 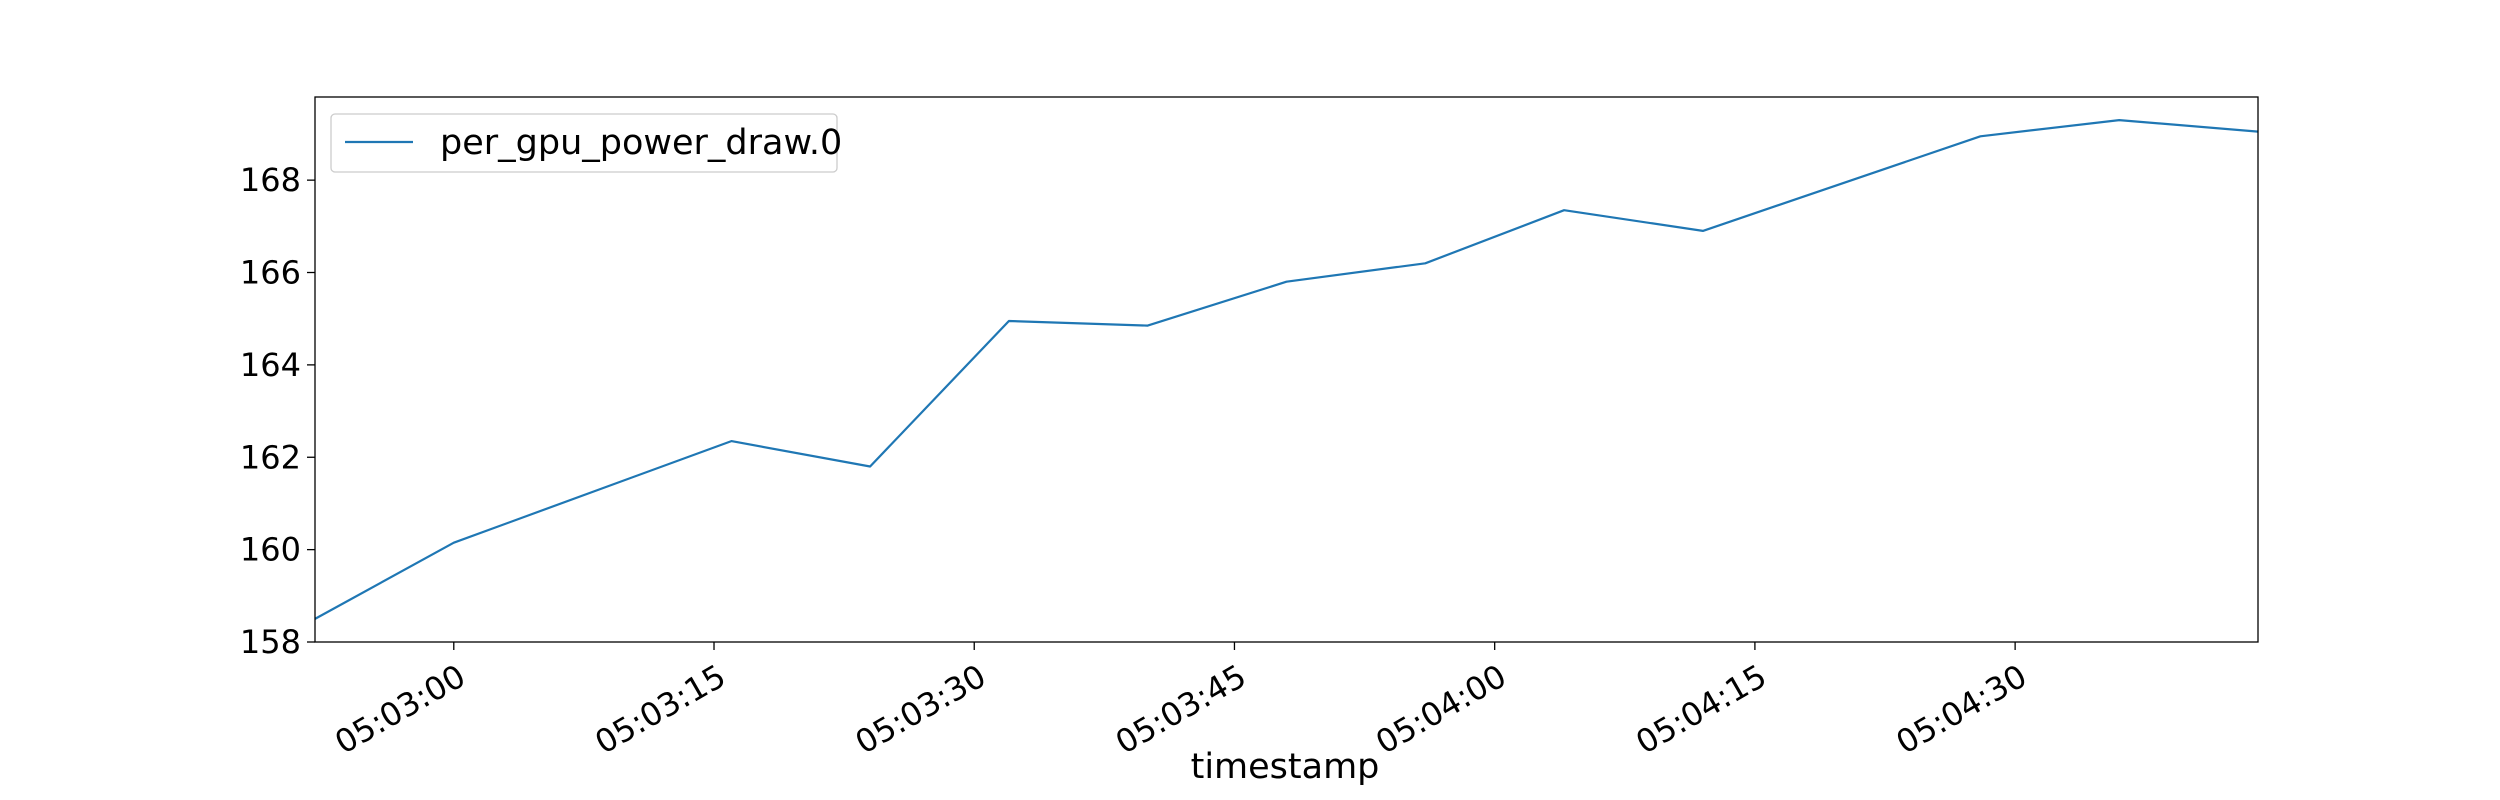 What do you see at coordinates (277, 411) in the screenshot?
I see `y-axis: 158 160 162 164 166 168` at bounding box center [277, 411].